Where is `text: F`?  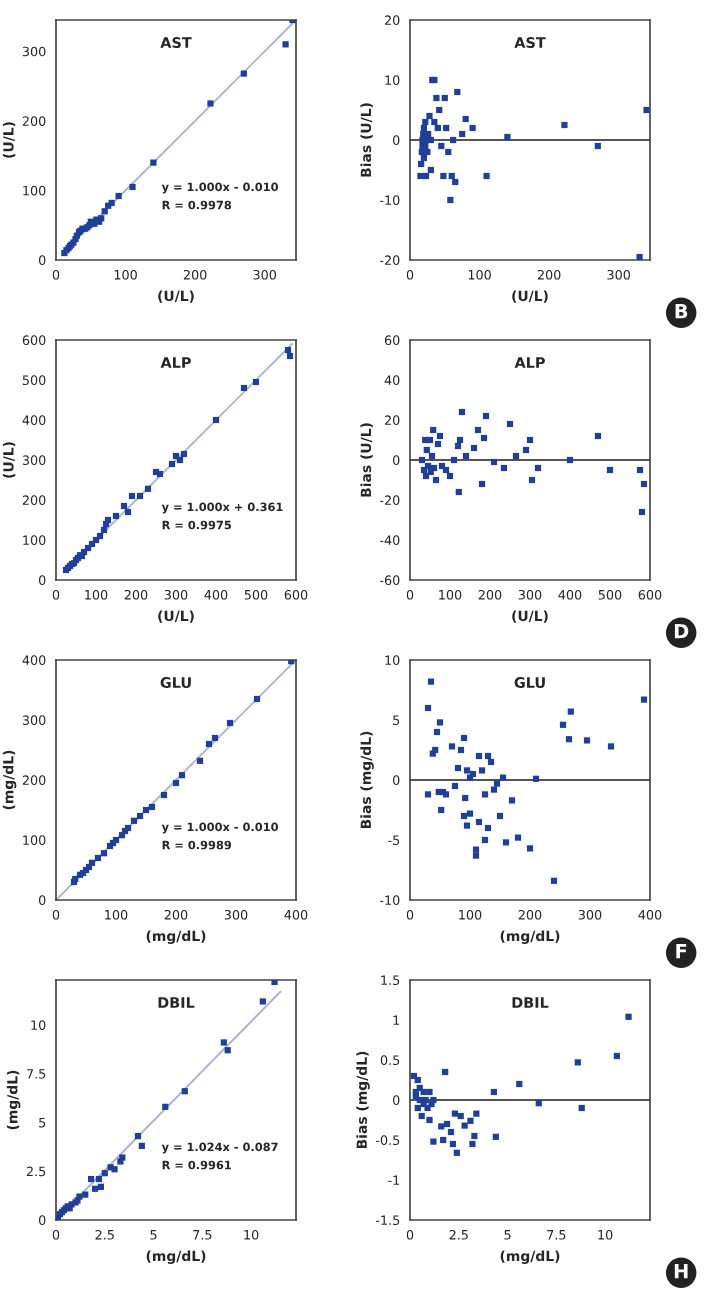
text: F is located at coordinates (681, 951).